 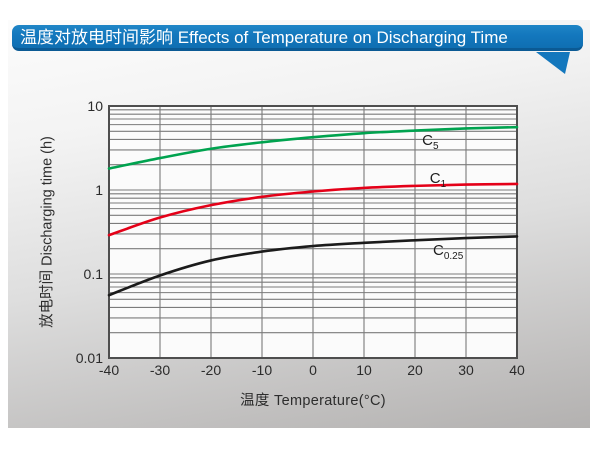 What do you see at coordinates (47, 232) in the screenshot?
I see `y-axis-title: 放电时间 Discharging time (h)` at bounding box center [47, 232].